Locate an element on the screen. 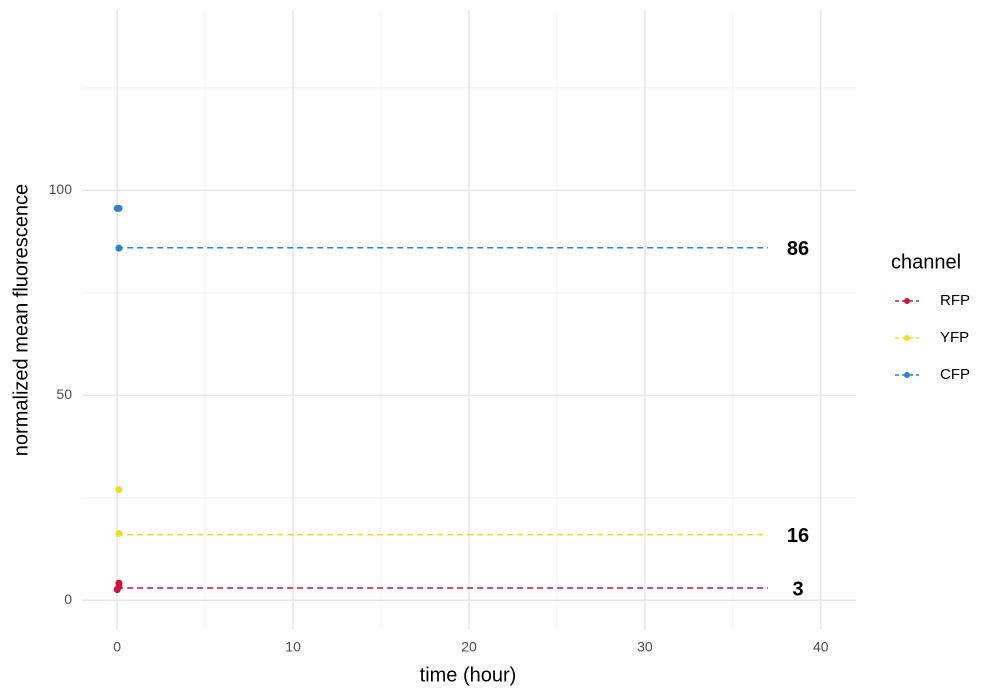 The width and height of the screenshot is (1000, 700). reference-label: 86 is located at coordinates (798, 249).